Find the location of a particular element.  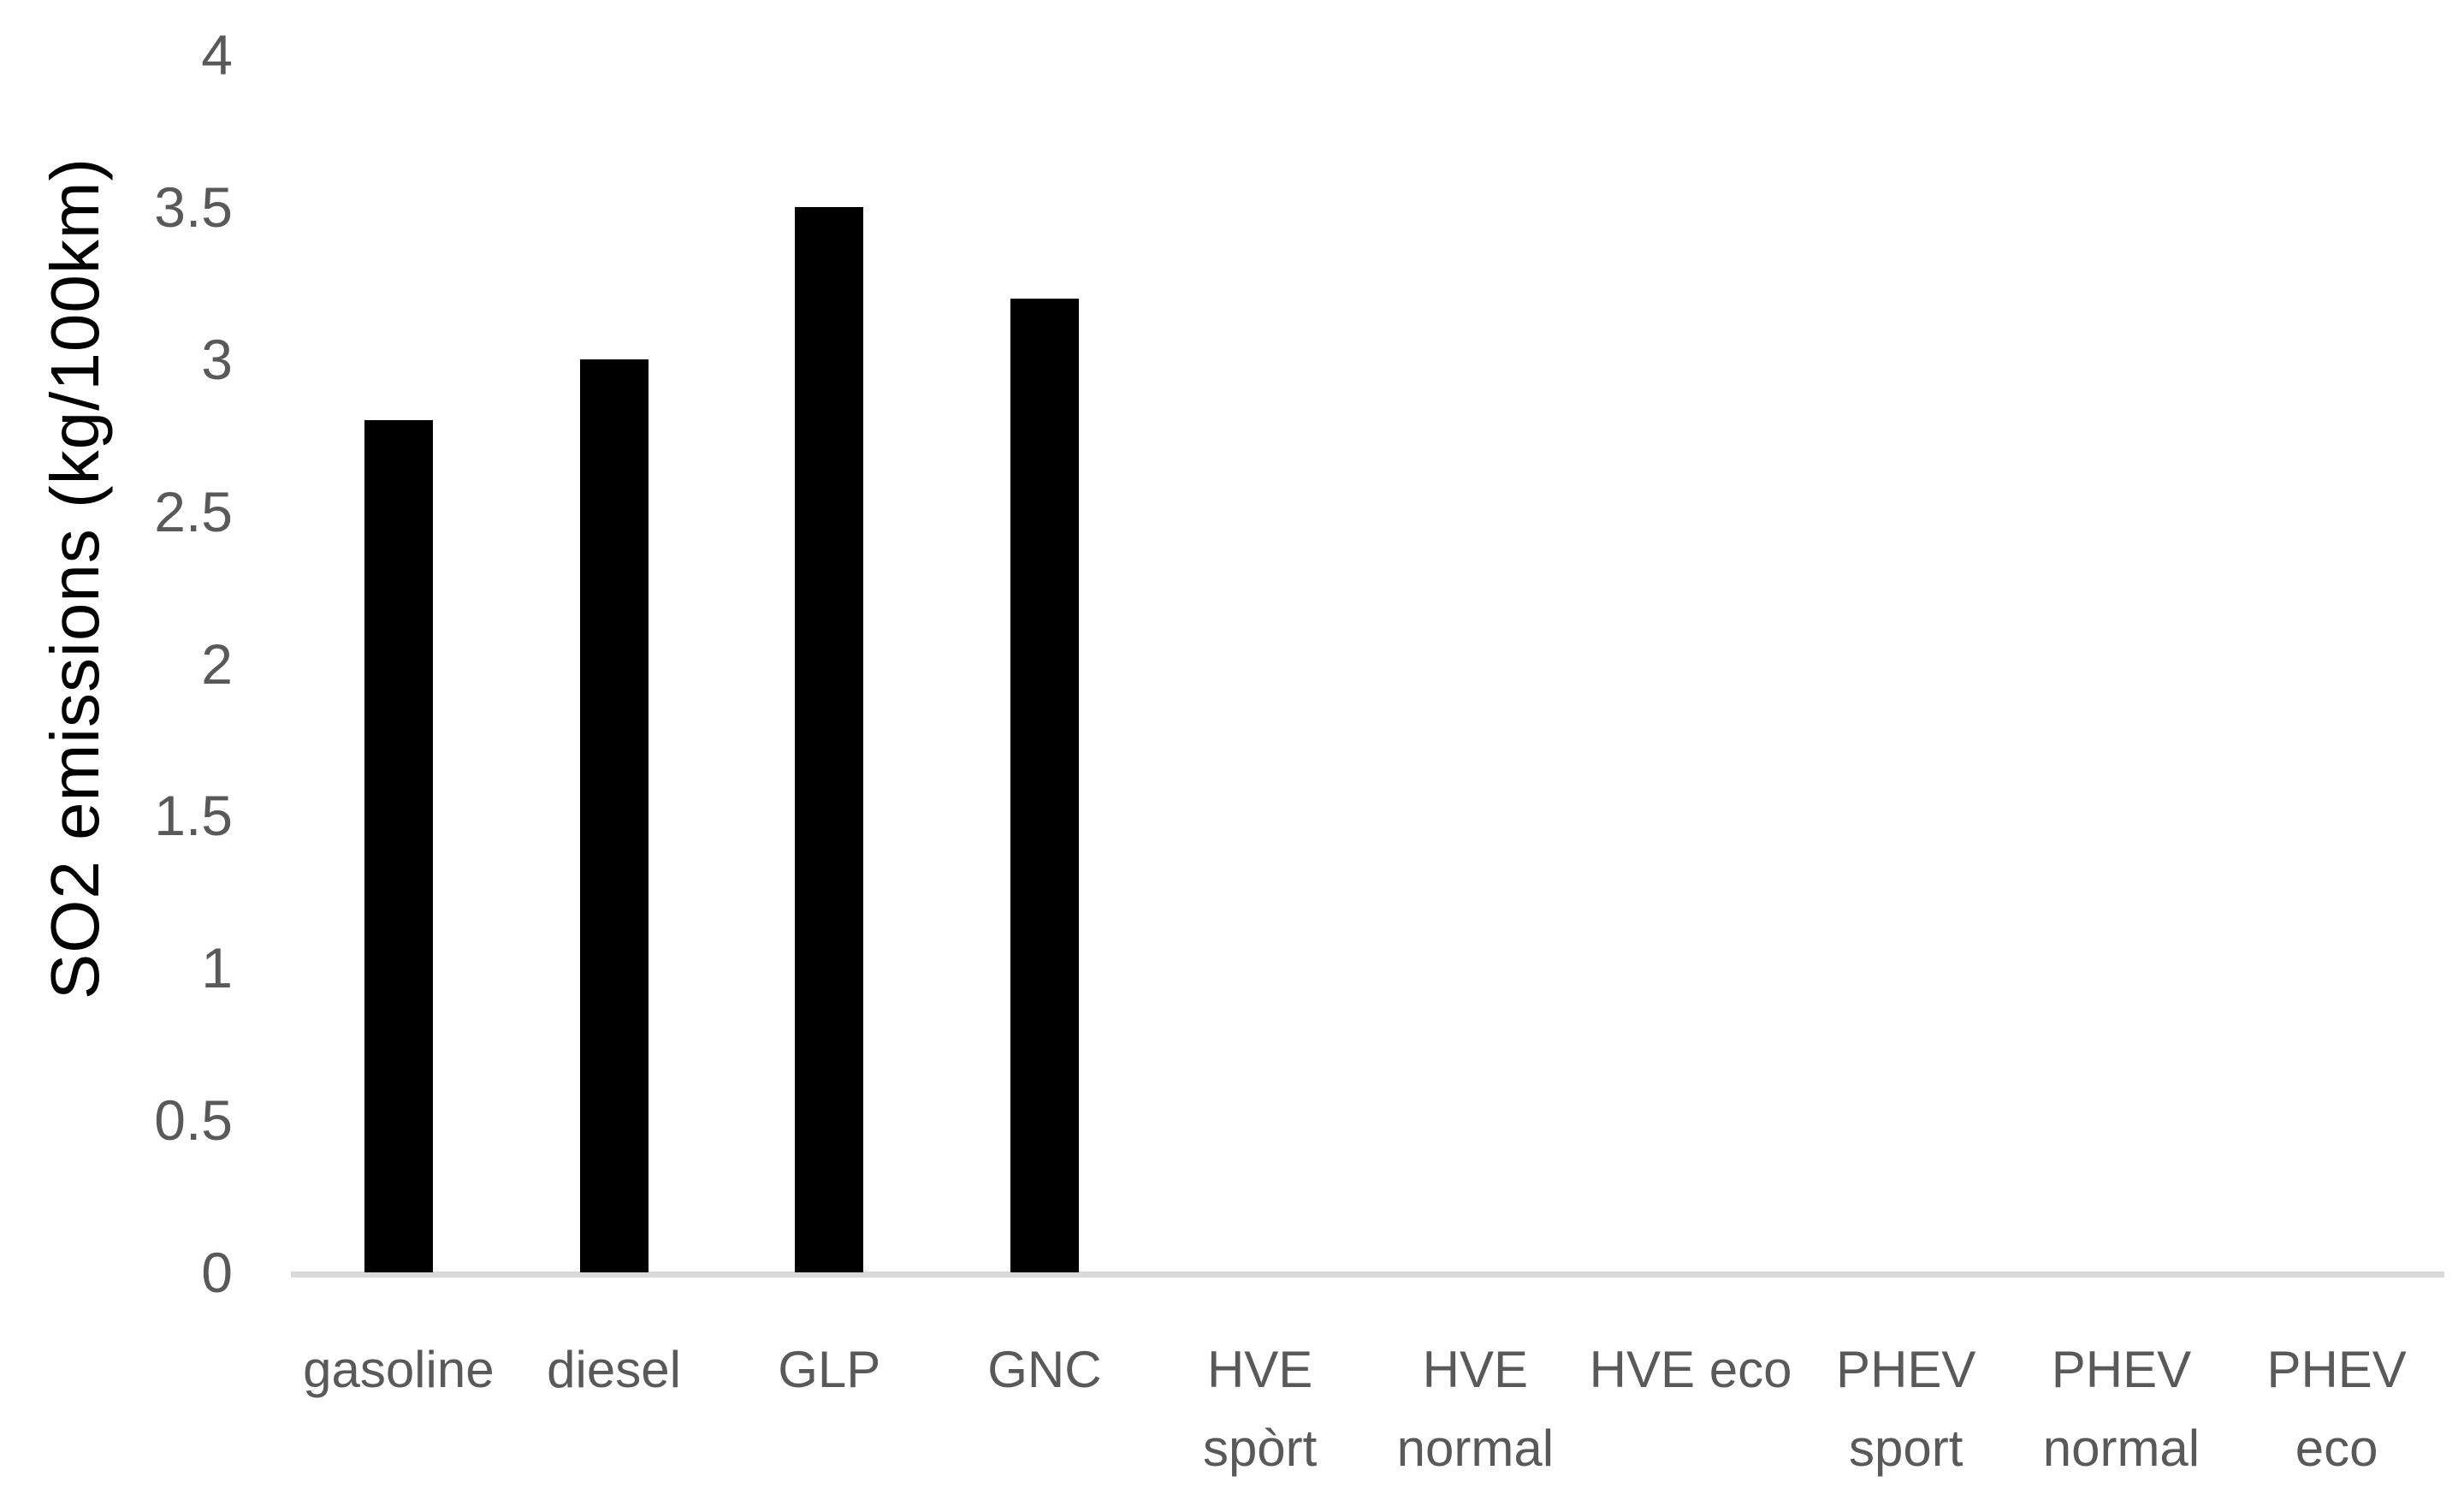

x-axis-label-gasoline: gasoline is located at coordinates (399, 1369).